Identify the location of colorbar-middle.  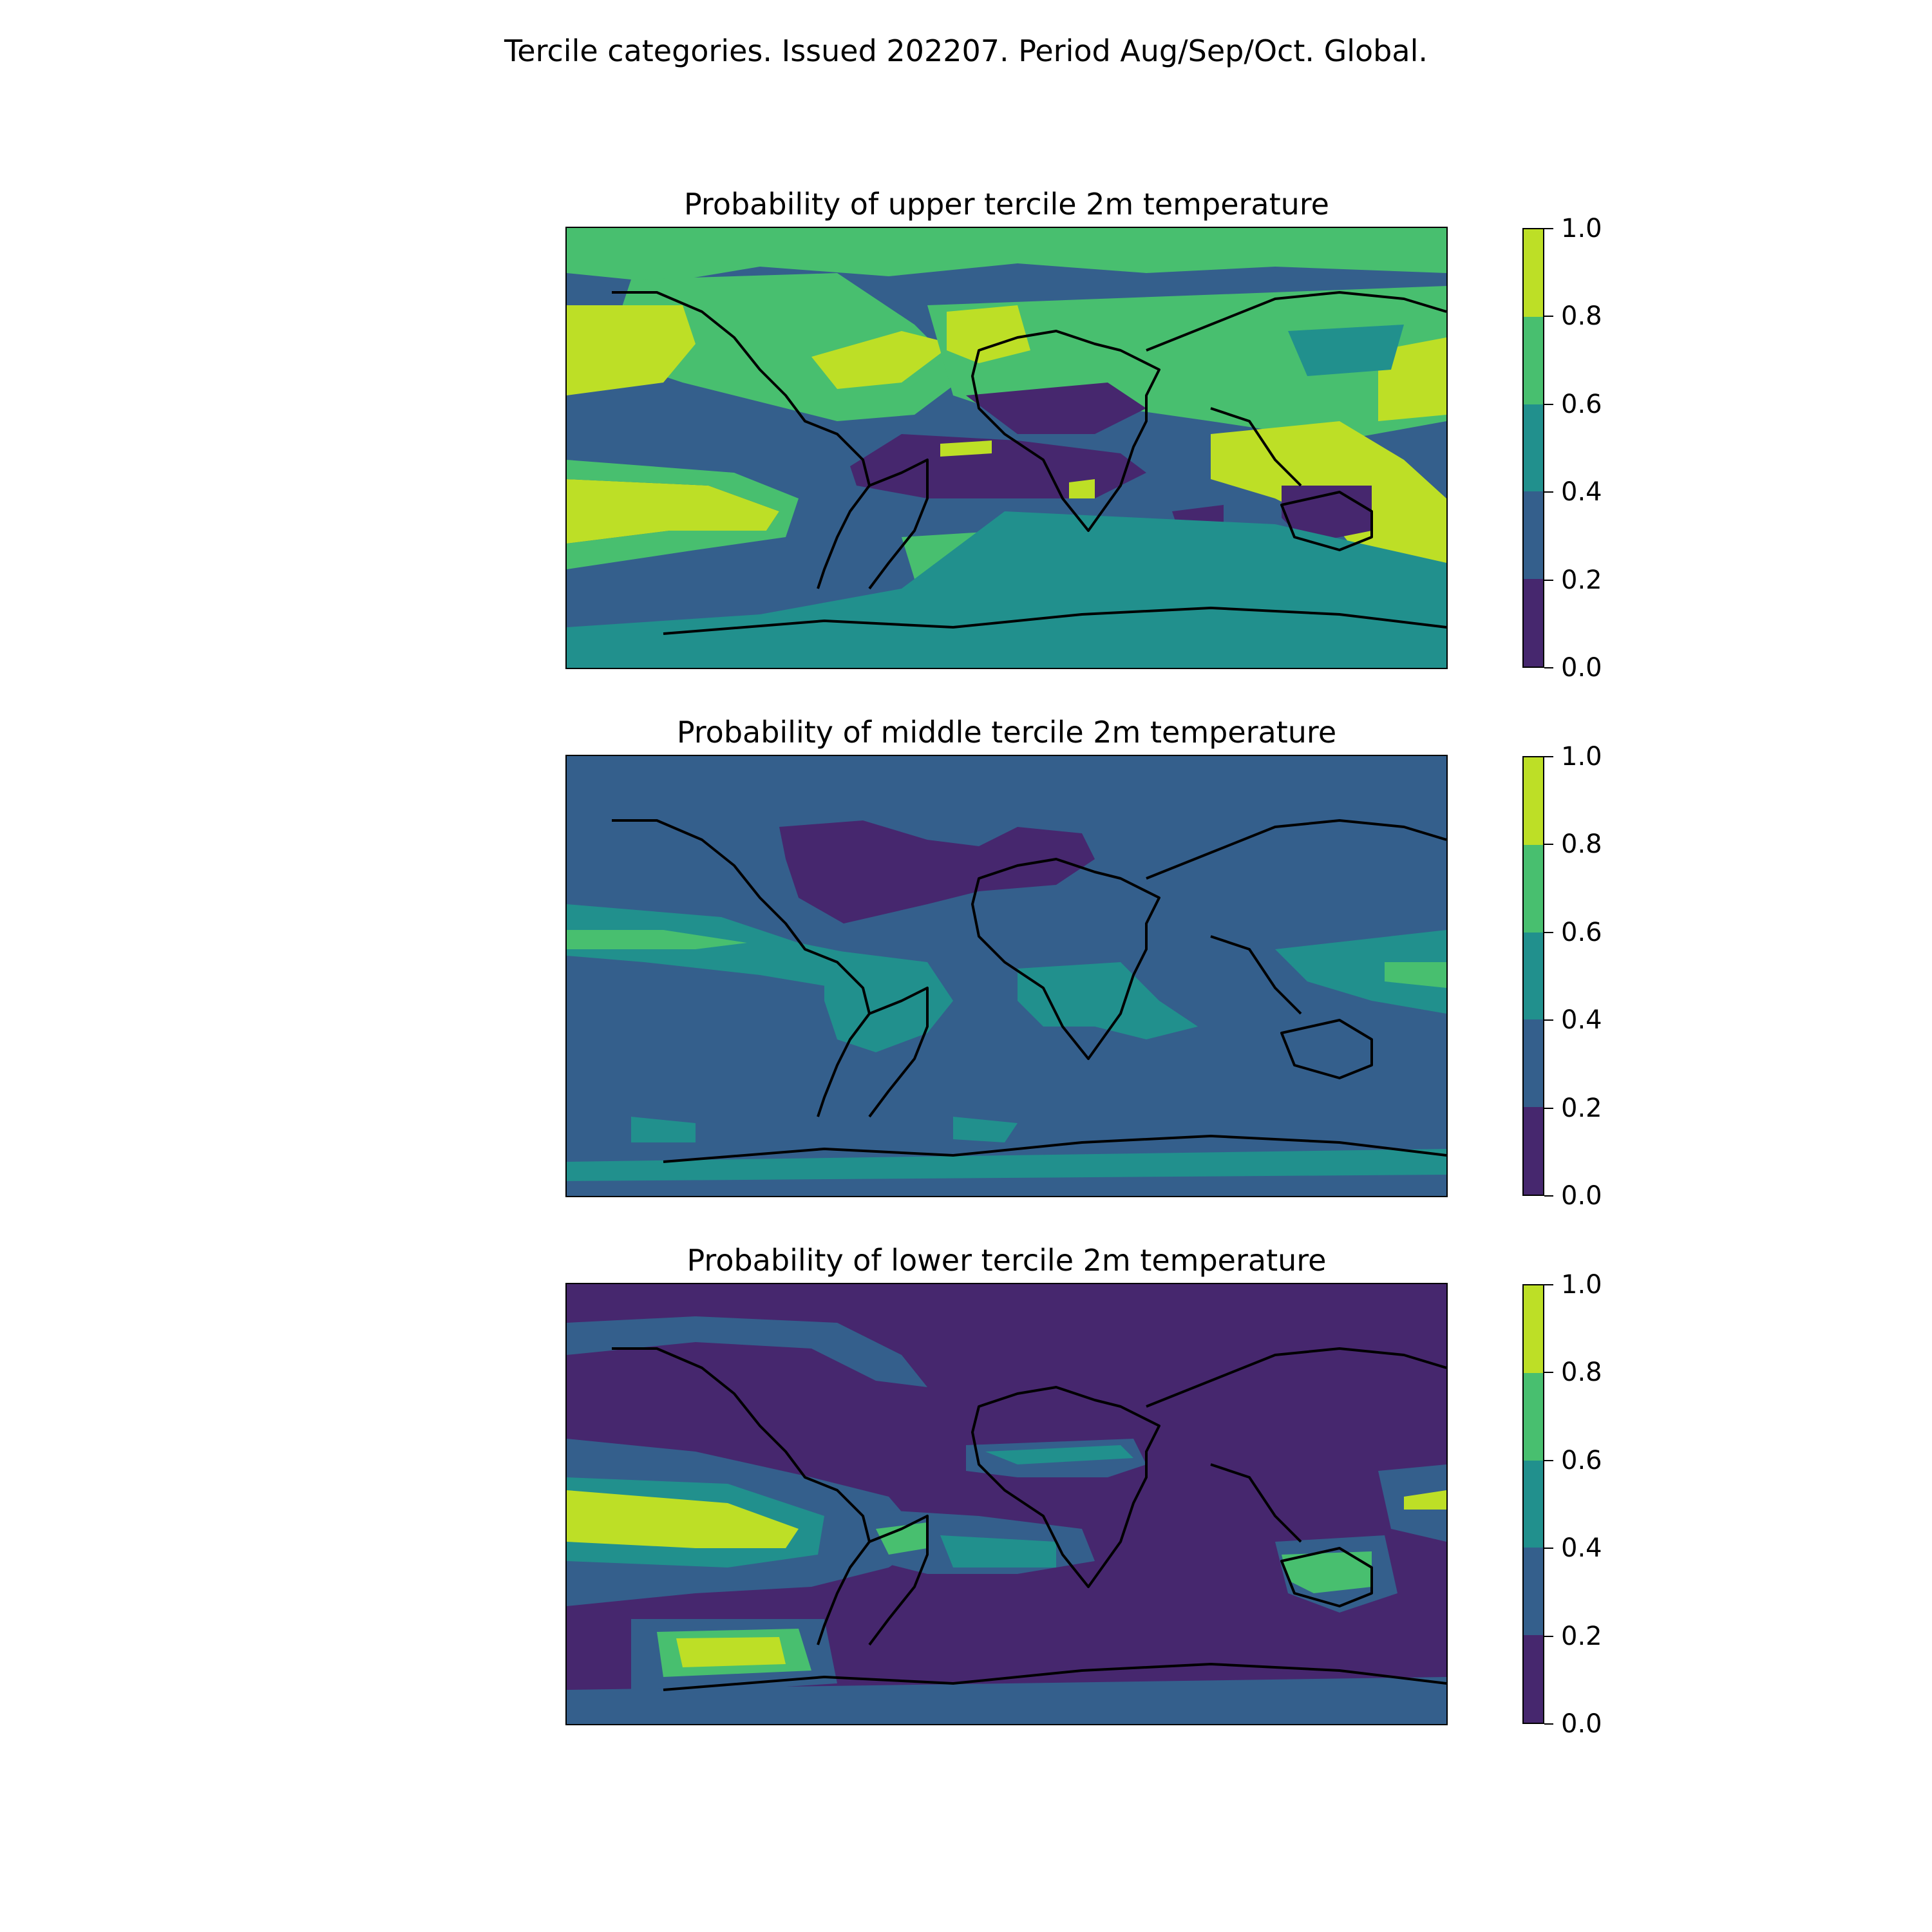
(1533, 976).